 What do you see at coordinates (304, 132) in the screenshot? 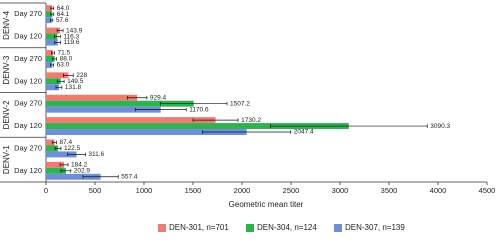
I see `value-label: 2047.4` at bounding box center [304, 132].